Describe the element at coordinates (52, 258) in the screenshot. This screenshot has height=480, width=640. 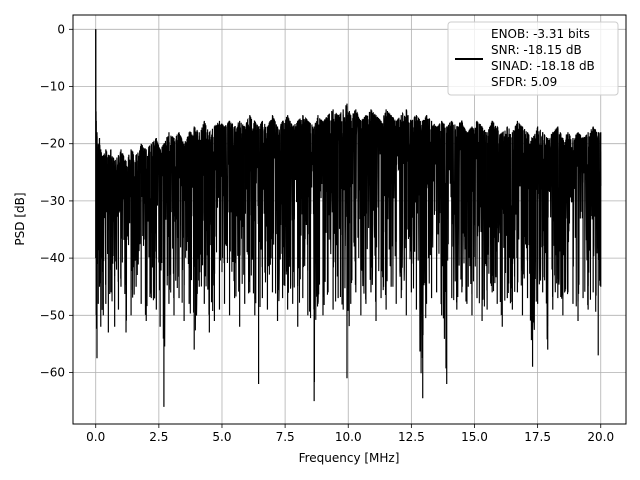
I see `y-tick-label: −40` at that location.